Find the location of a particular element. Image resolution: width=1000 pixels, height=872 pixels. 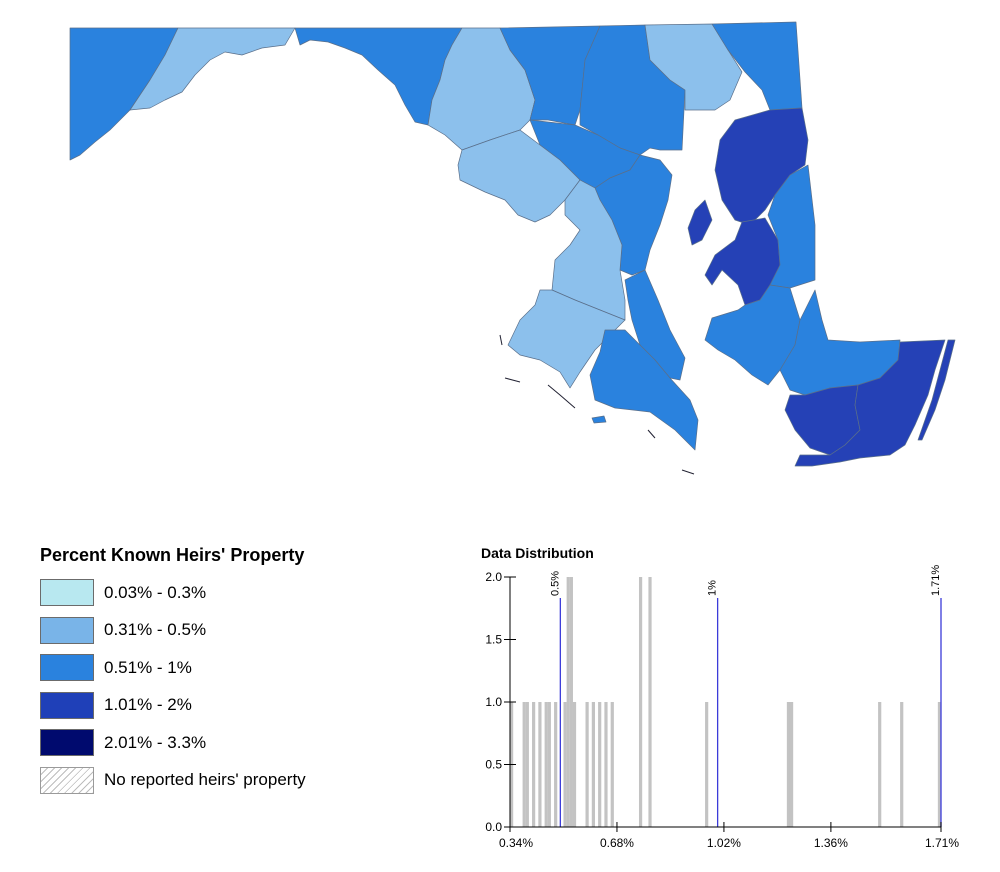

y-tick-label: 1.5 is located at coordinates (493, 640).